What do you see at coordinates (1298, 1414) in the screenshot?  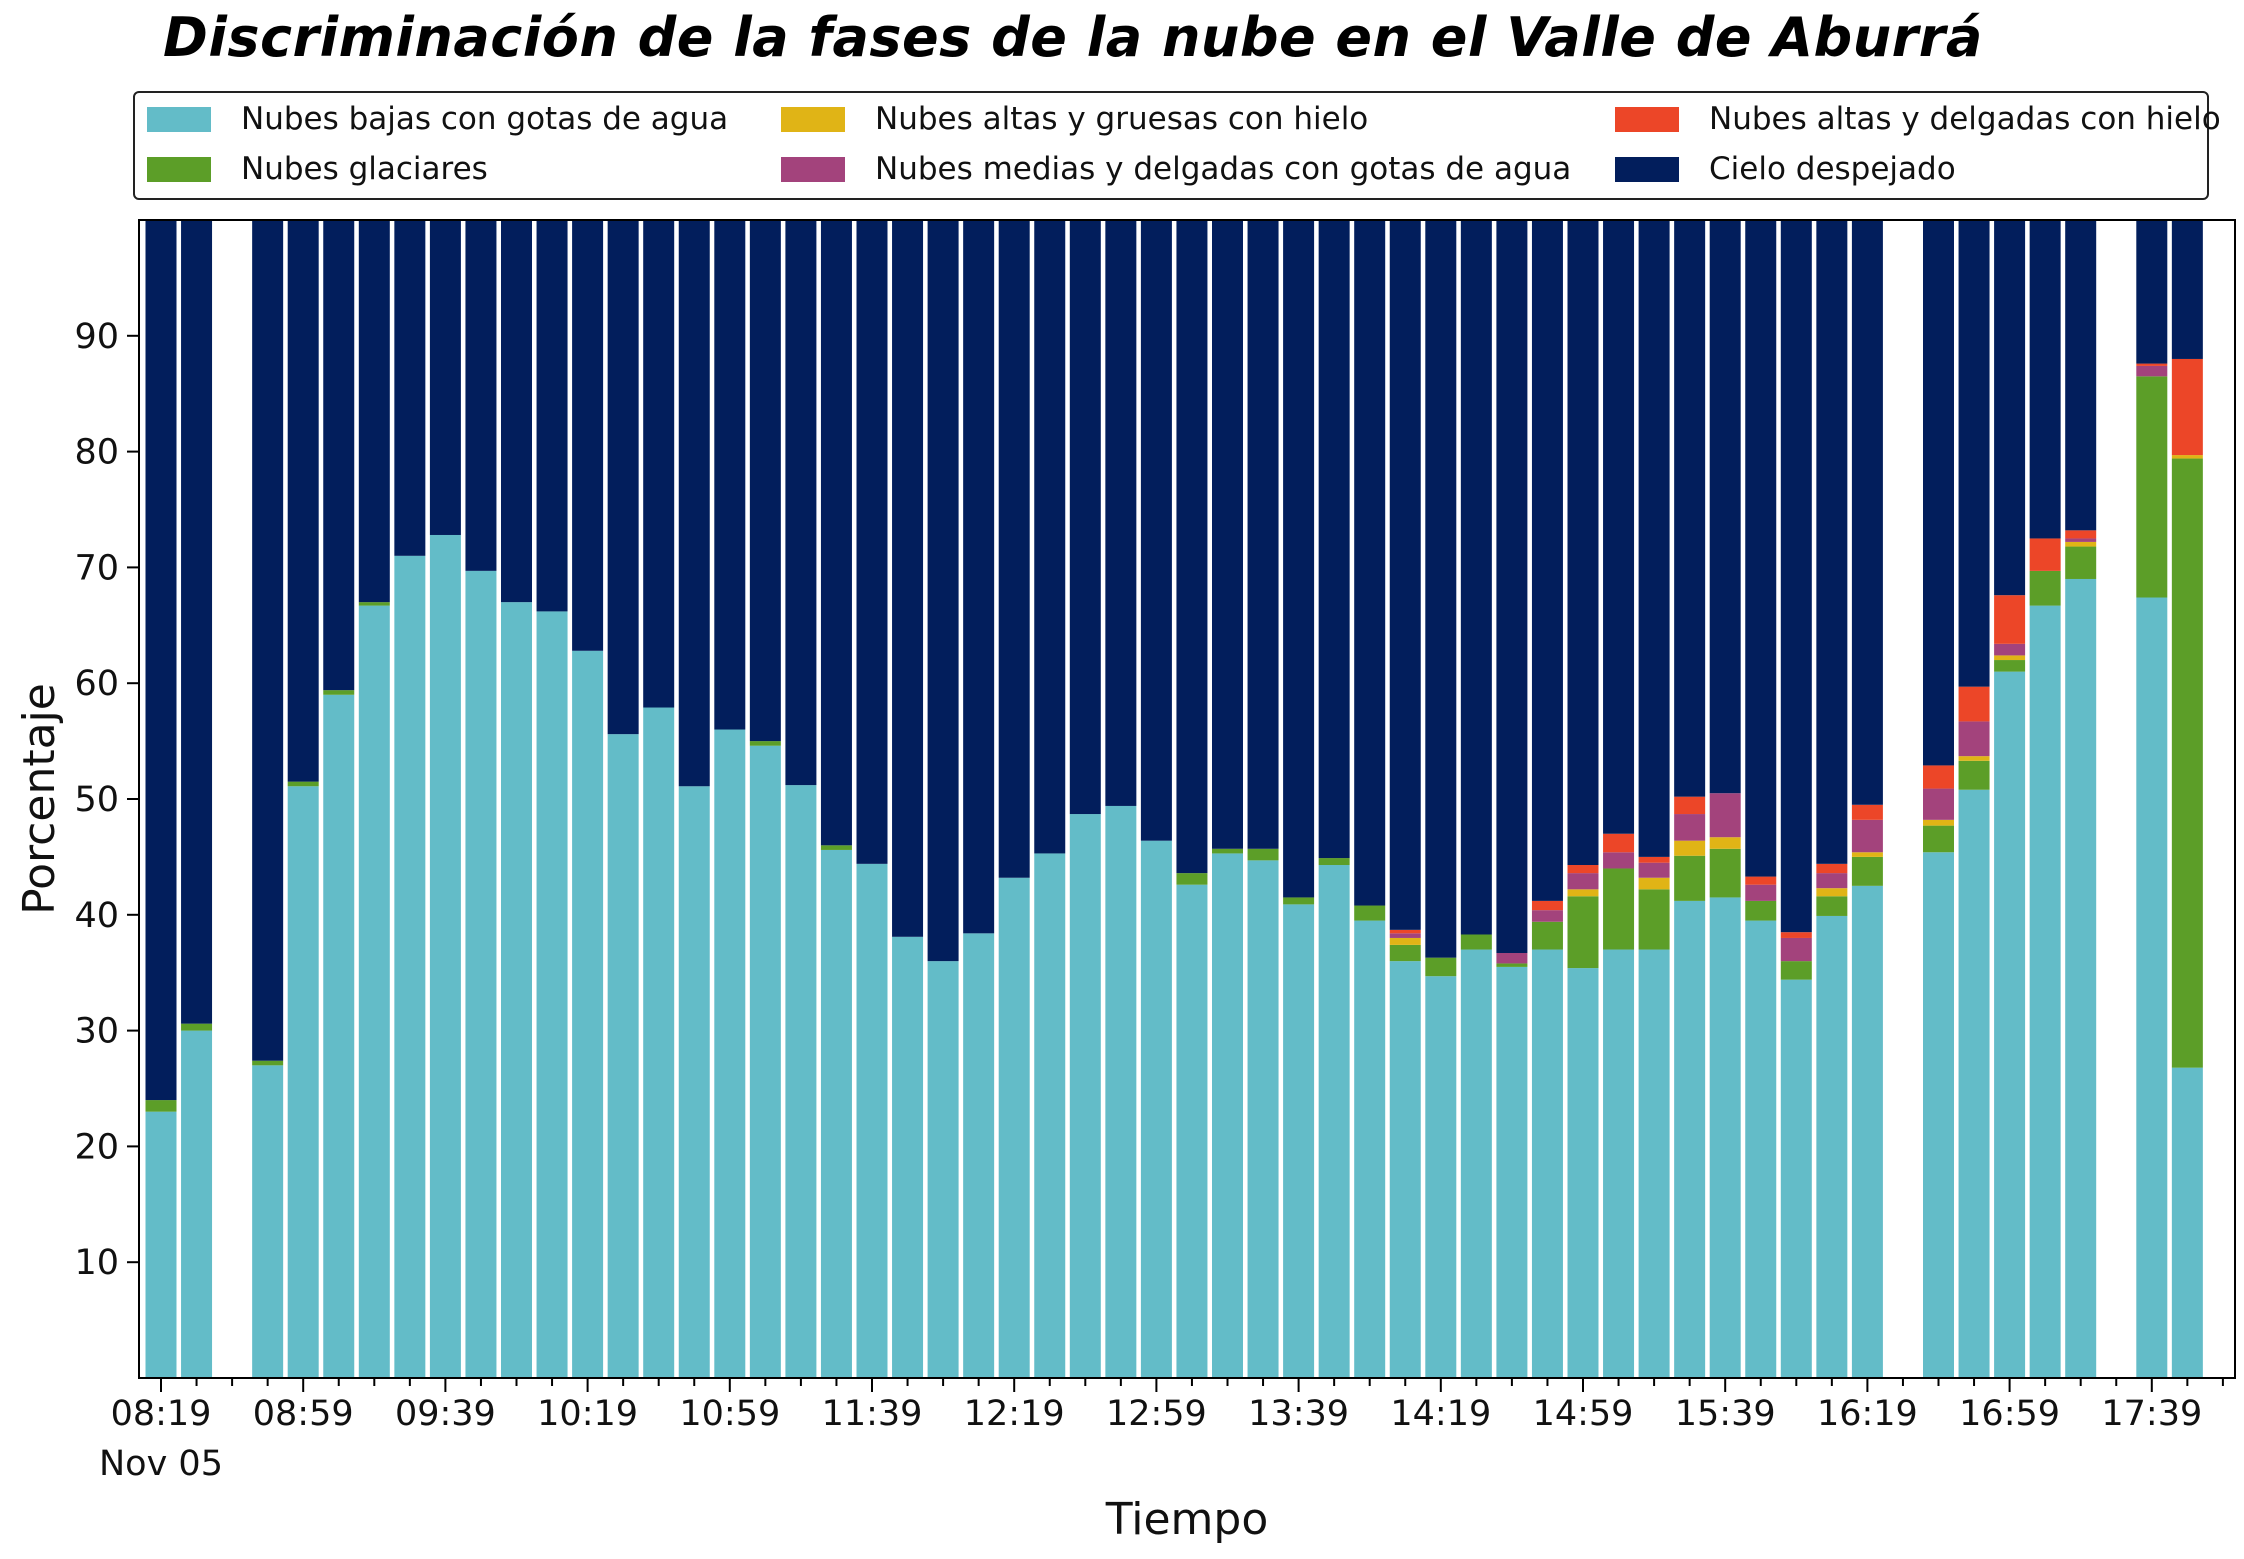 I see `x-tick-label: 13:39` at bounding box center [1298, 1414].